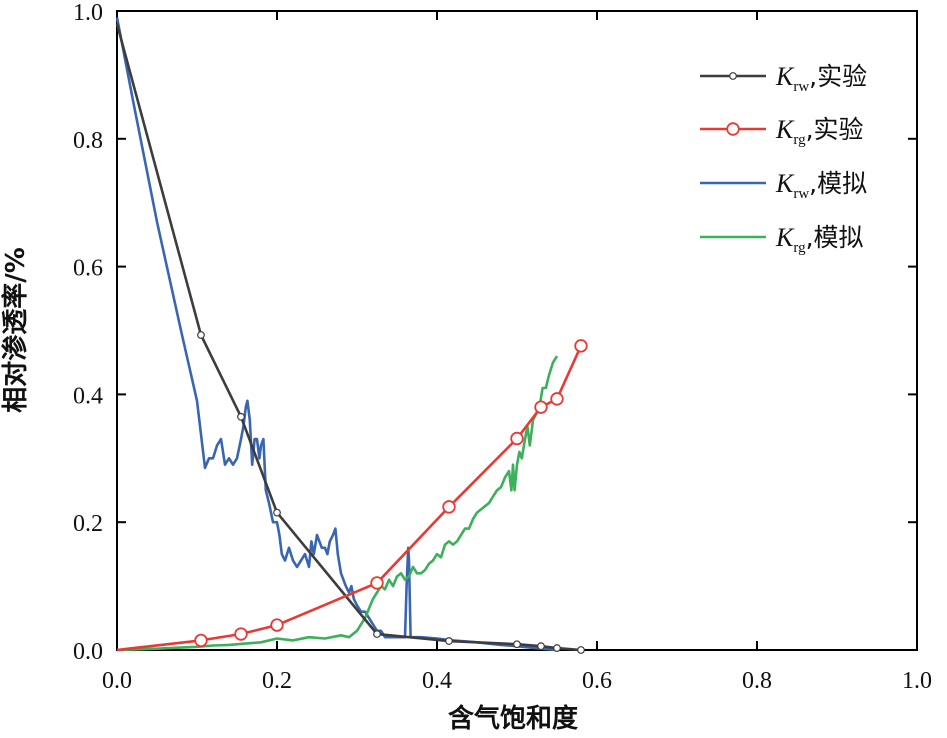  I want to click on y-tick-label: 0.4, so click(88, 396).